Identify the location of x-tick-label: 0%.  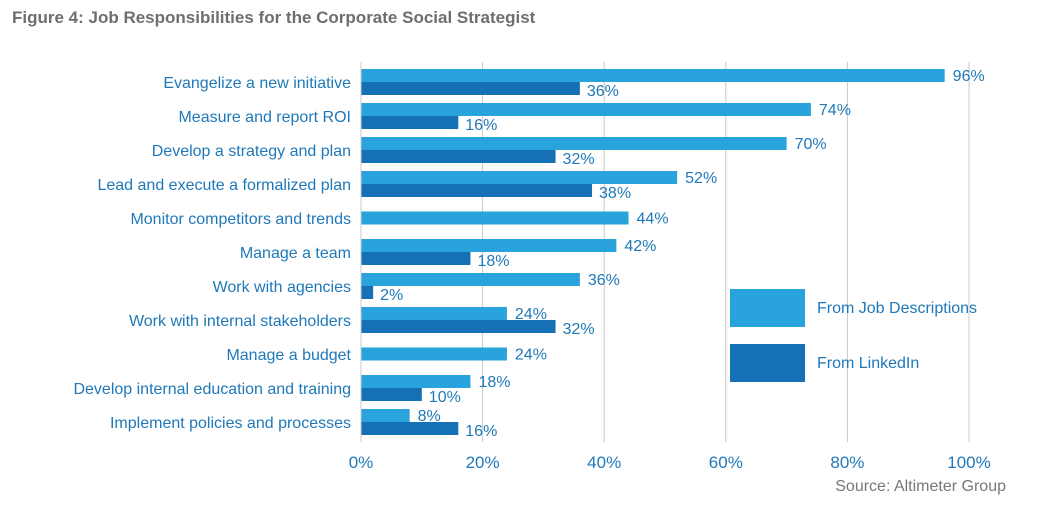
(361, 462).